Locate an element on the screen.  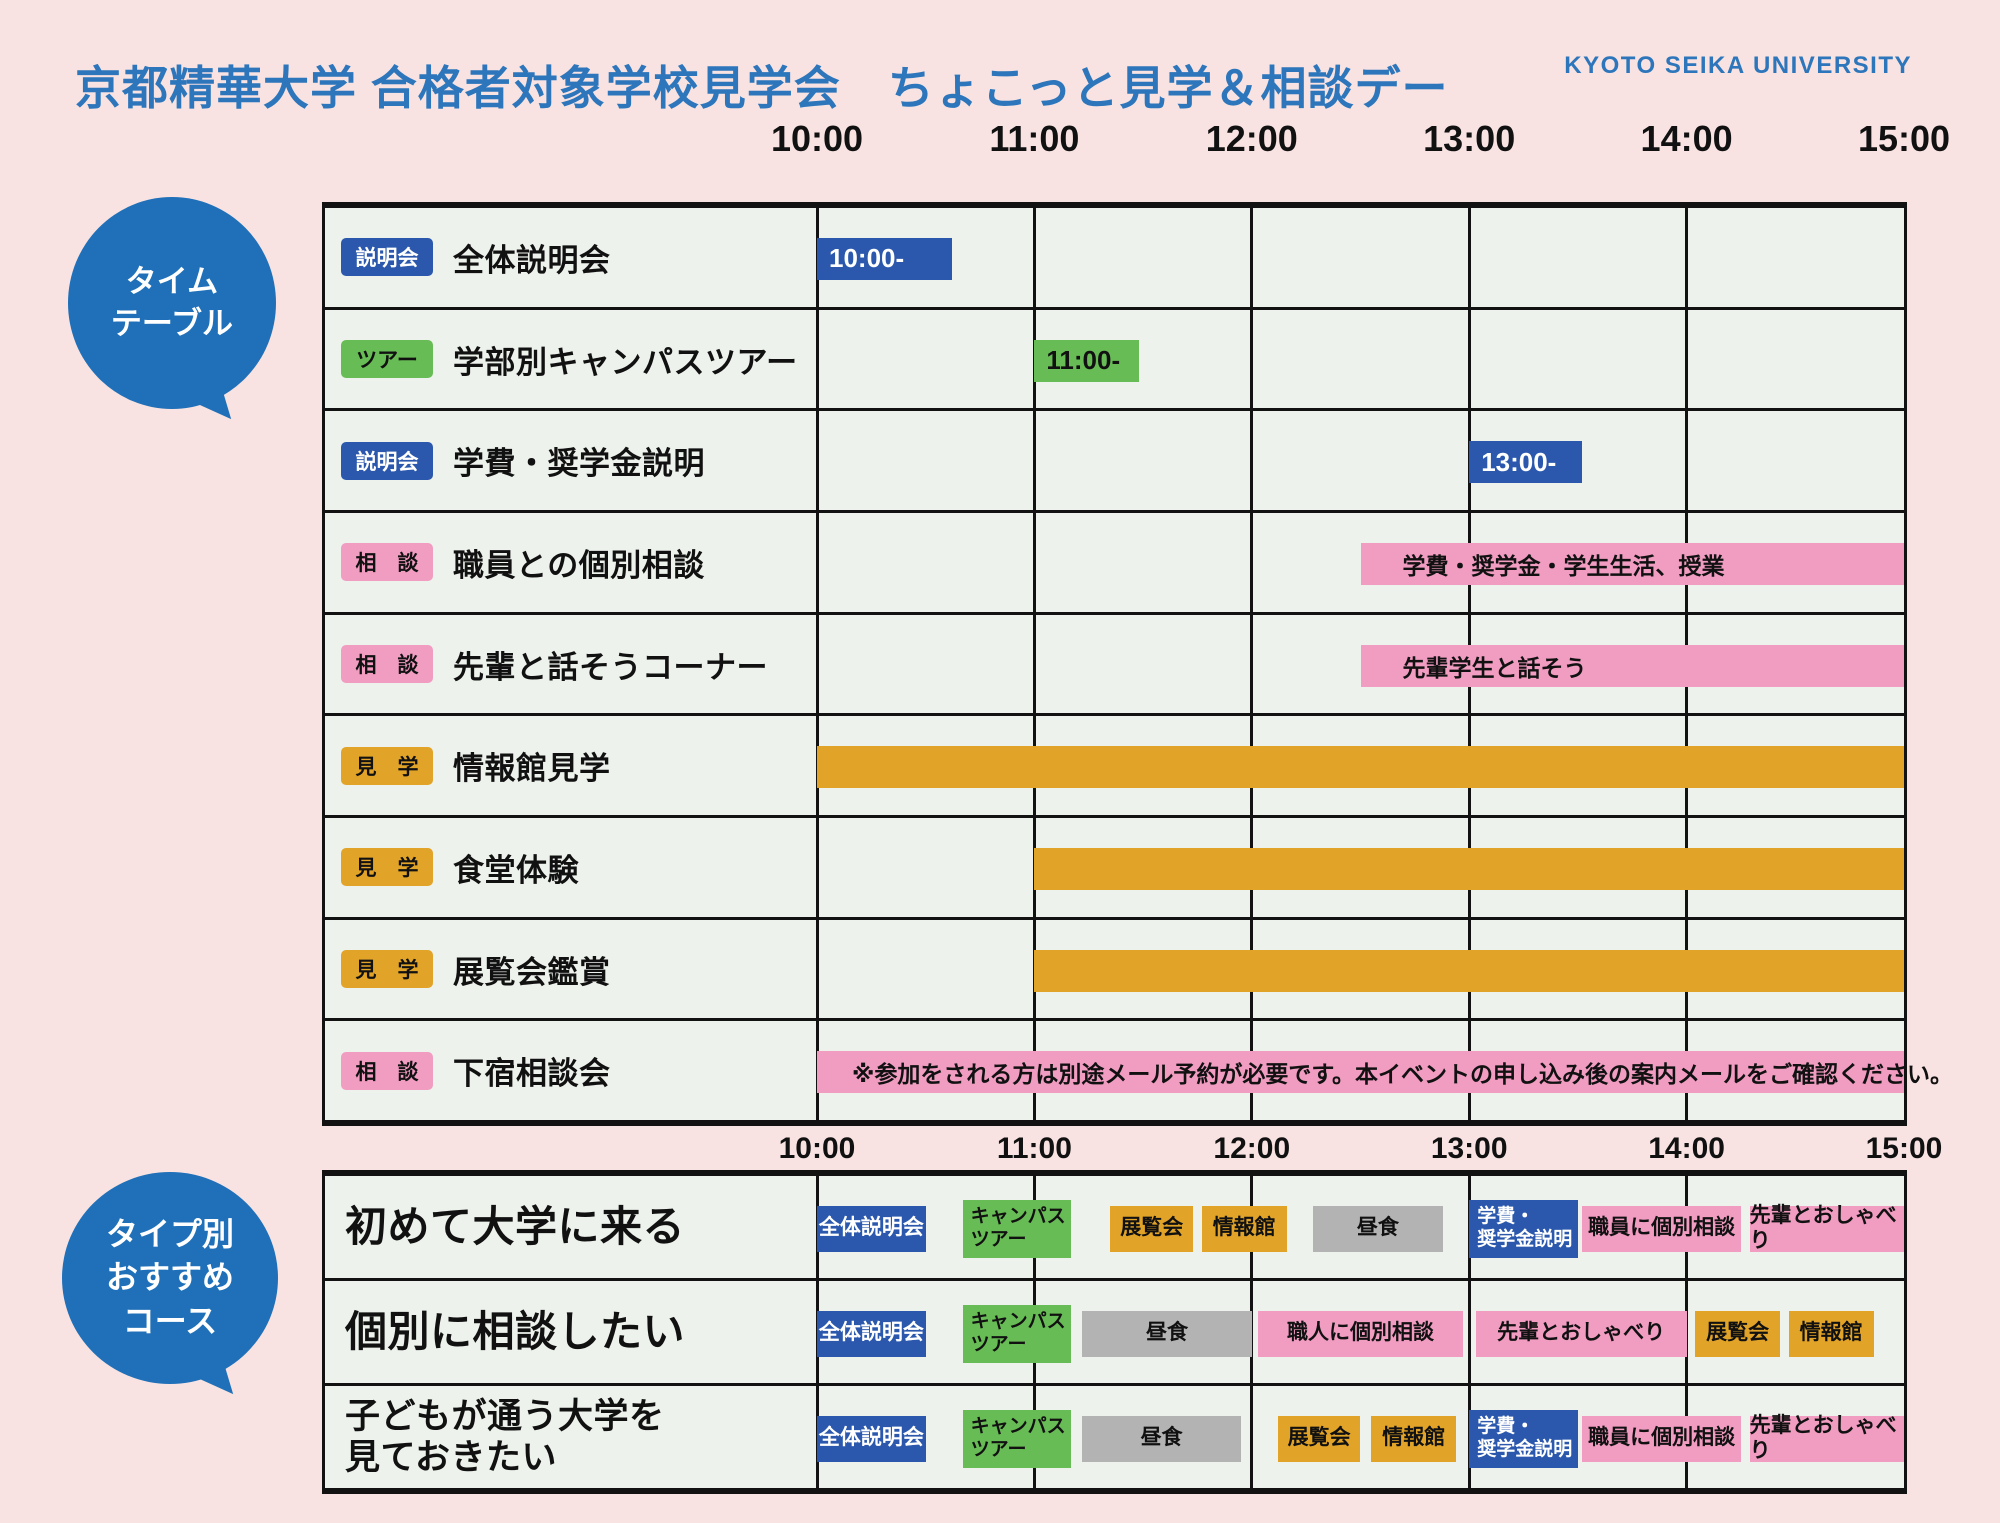
timetable-bubble: タイム テーブル is located at coordinates (172, 303).